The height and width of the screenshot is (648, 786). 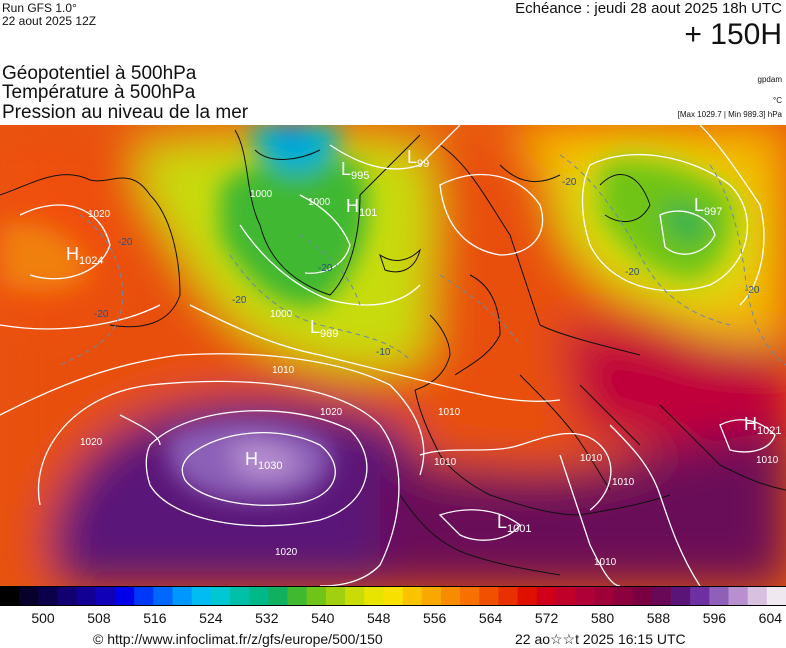 I want to click on pressure-center-value: 1001, so click(x=519, y=529).